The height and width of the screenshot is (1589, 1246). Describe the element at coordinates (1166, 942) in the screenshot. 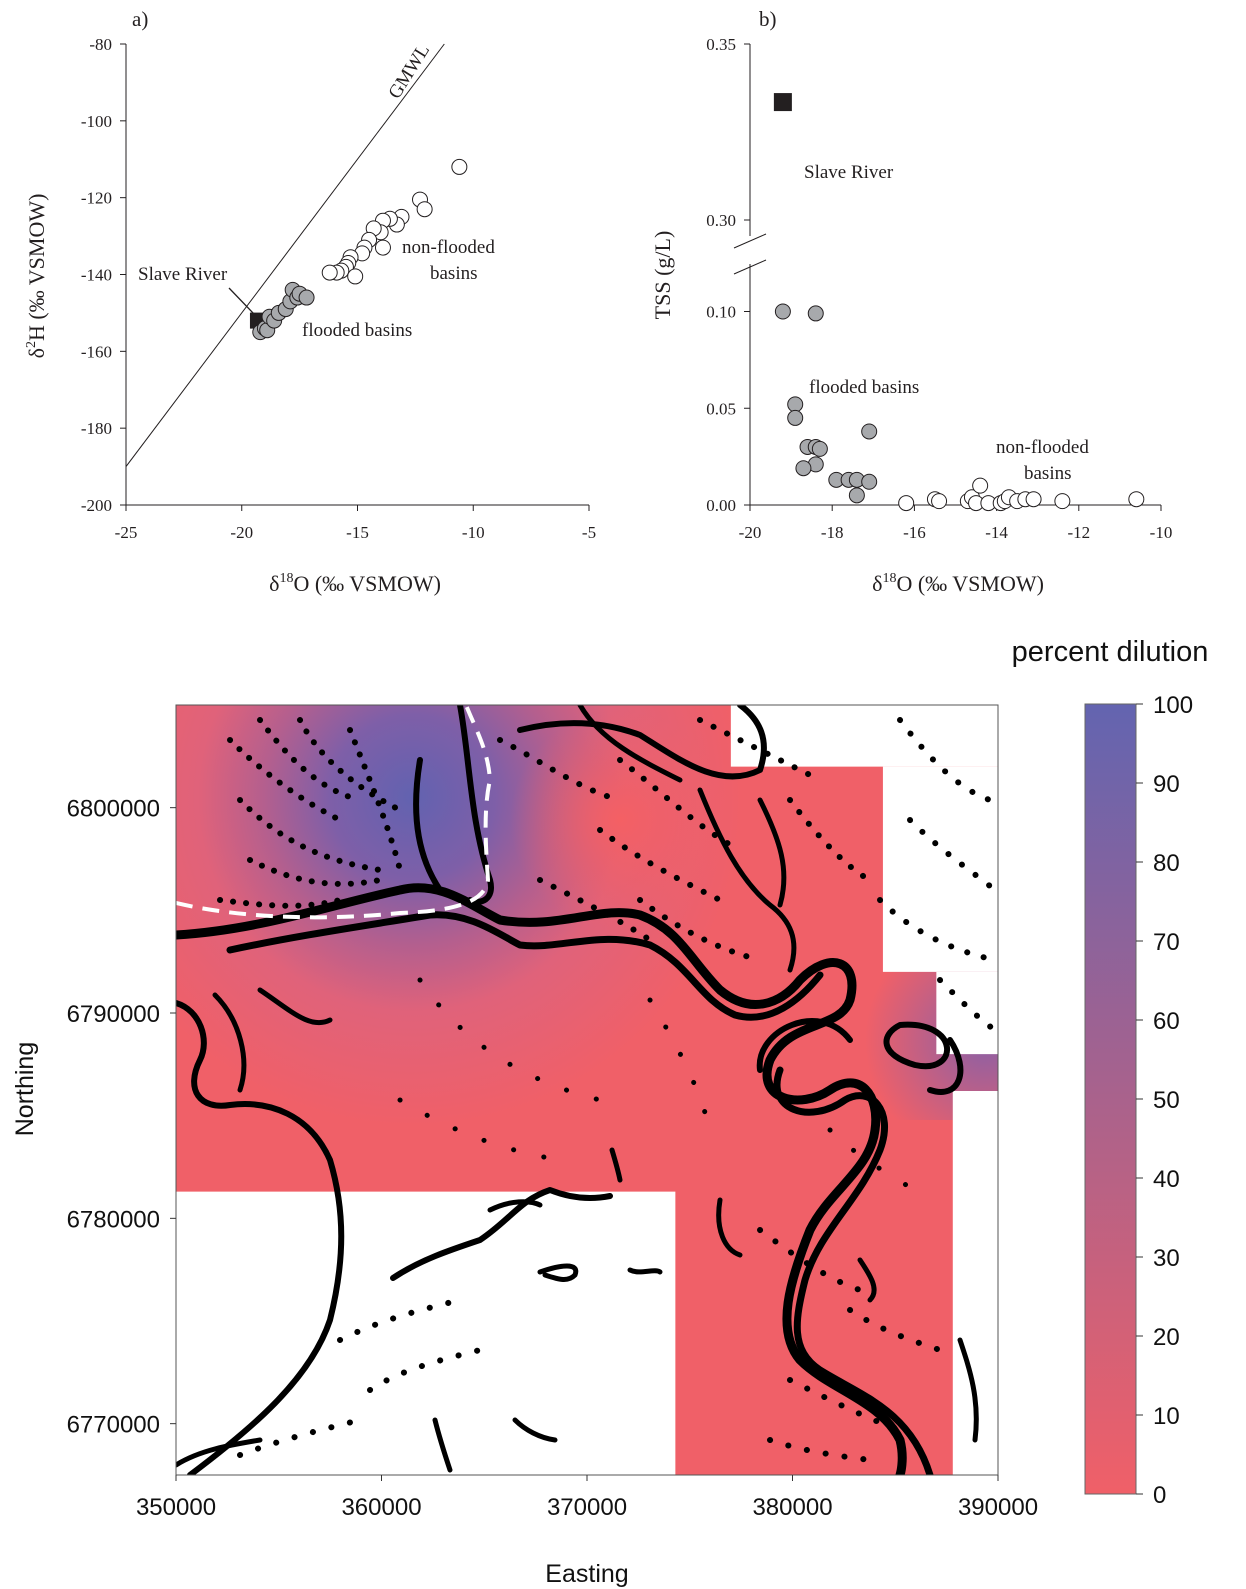

I see `colorbar-tick-label: 70` at that location.